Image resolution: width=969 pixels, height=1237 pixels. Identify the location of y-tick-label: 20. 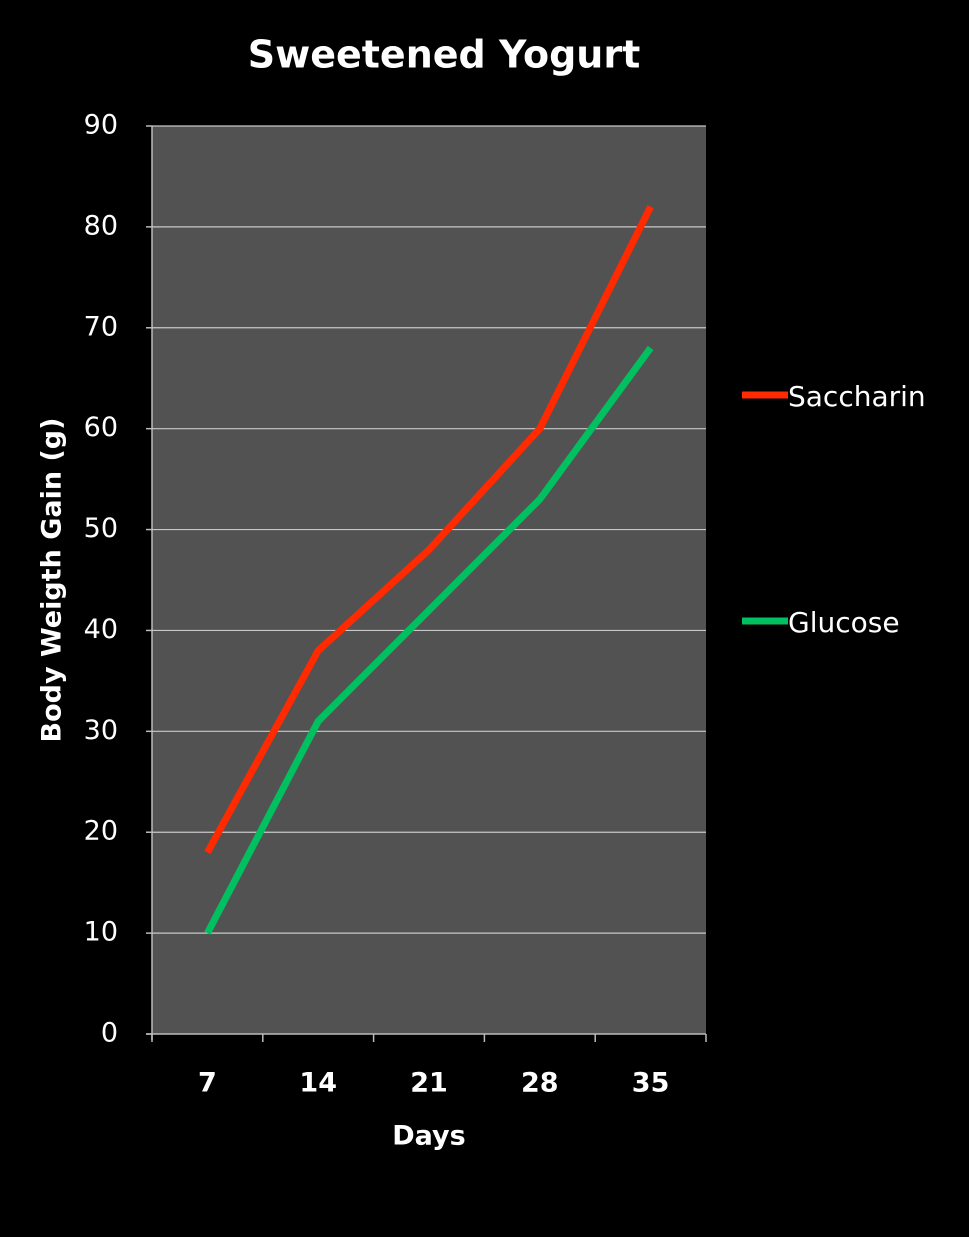
(101, 831).